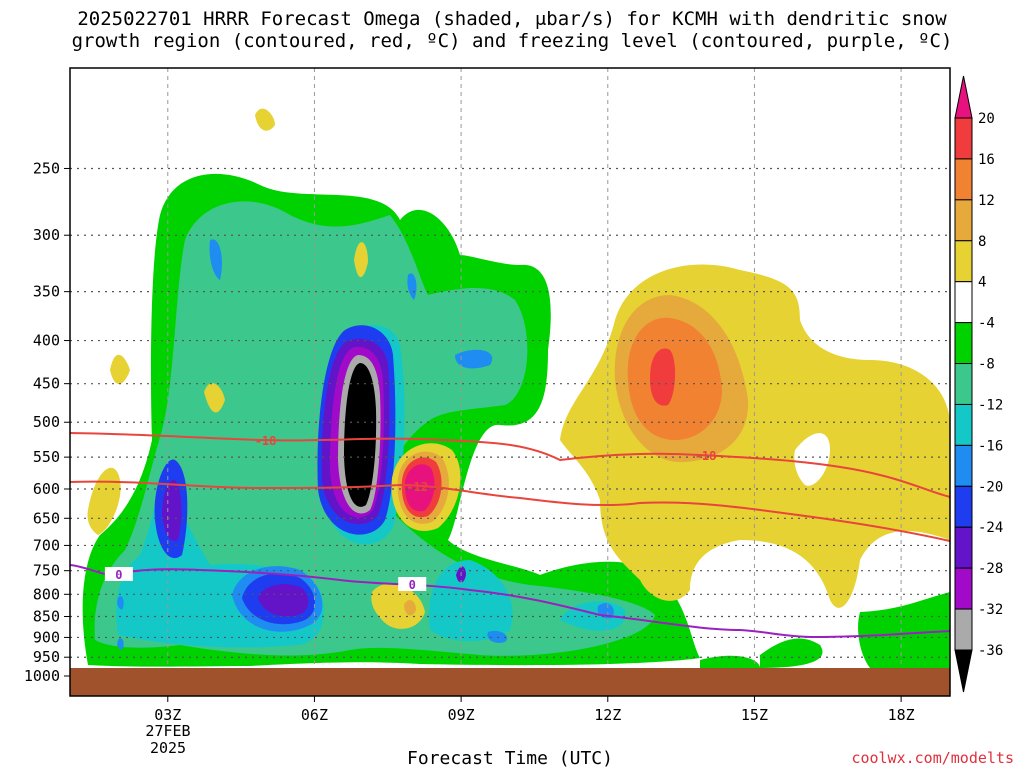  What do you see at coordinates (46, 384) in the screenshot?
I see `y-tick-label-450: 450` at bounding box center [46, 384].